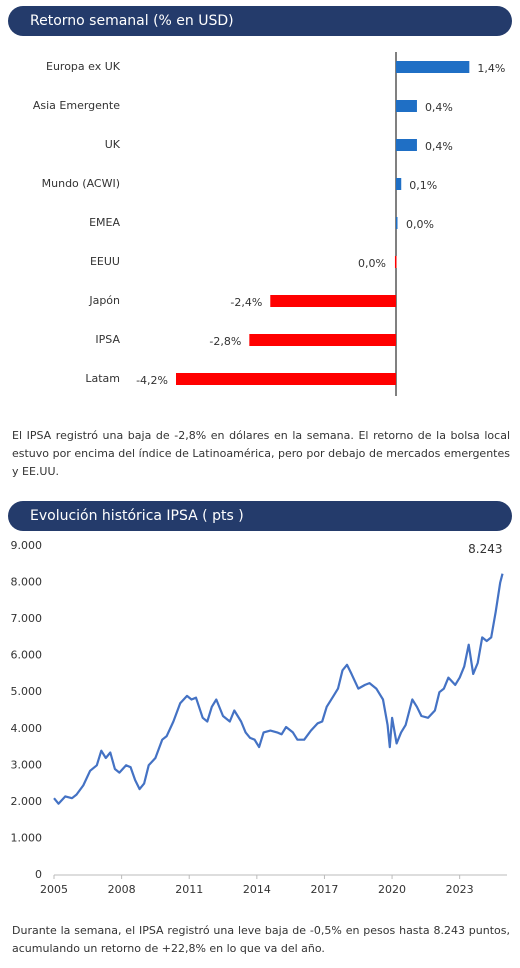 The image size is (520, 968). What do you see at coordinates (27, 655) in the screenshot?
I see `y-tick-label: 6.000` at bounding box center [27, 655].